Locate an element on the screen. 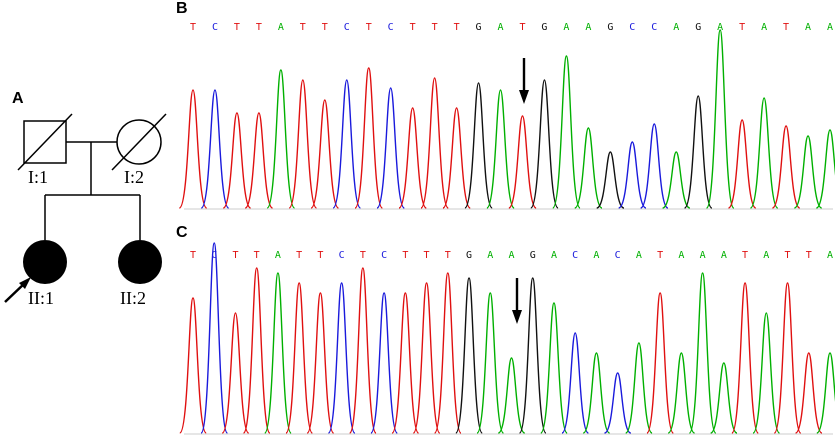 Image resolution: width=835 pixels, height=442 pixels. panel-label-c: C is located at coordinates (182, 232).